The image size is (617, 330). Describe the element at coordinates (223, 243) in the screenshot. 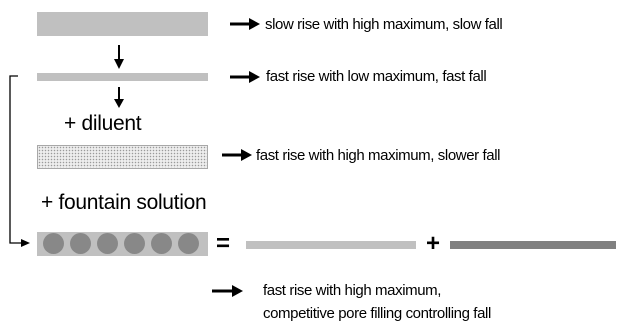

I see `equals-sign: =` at that location.